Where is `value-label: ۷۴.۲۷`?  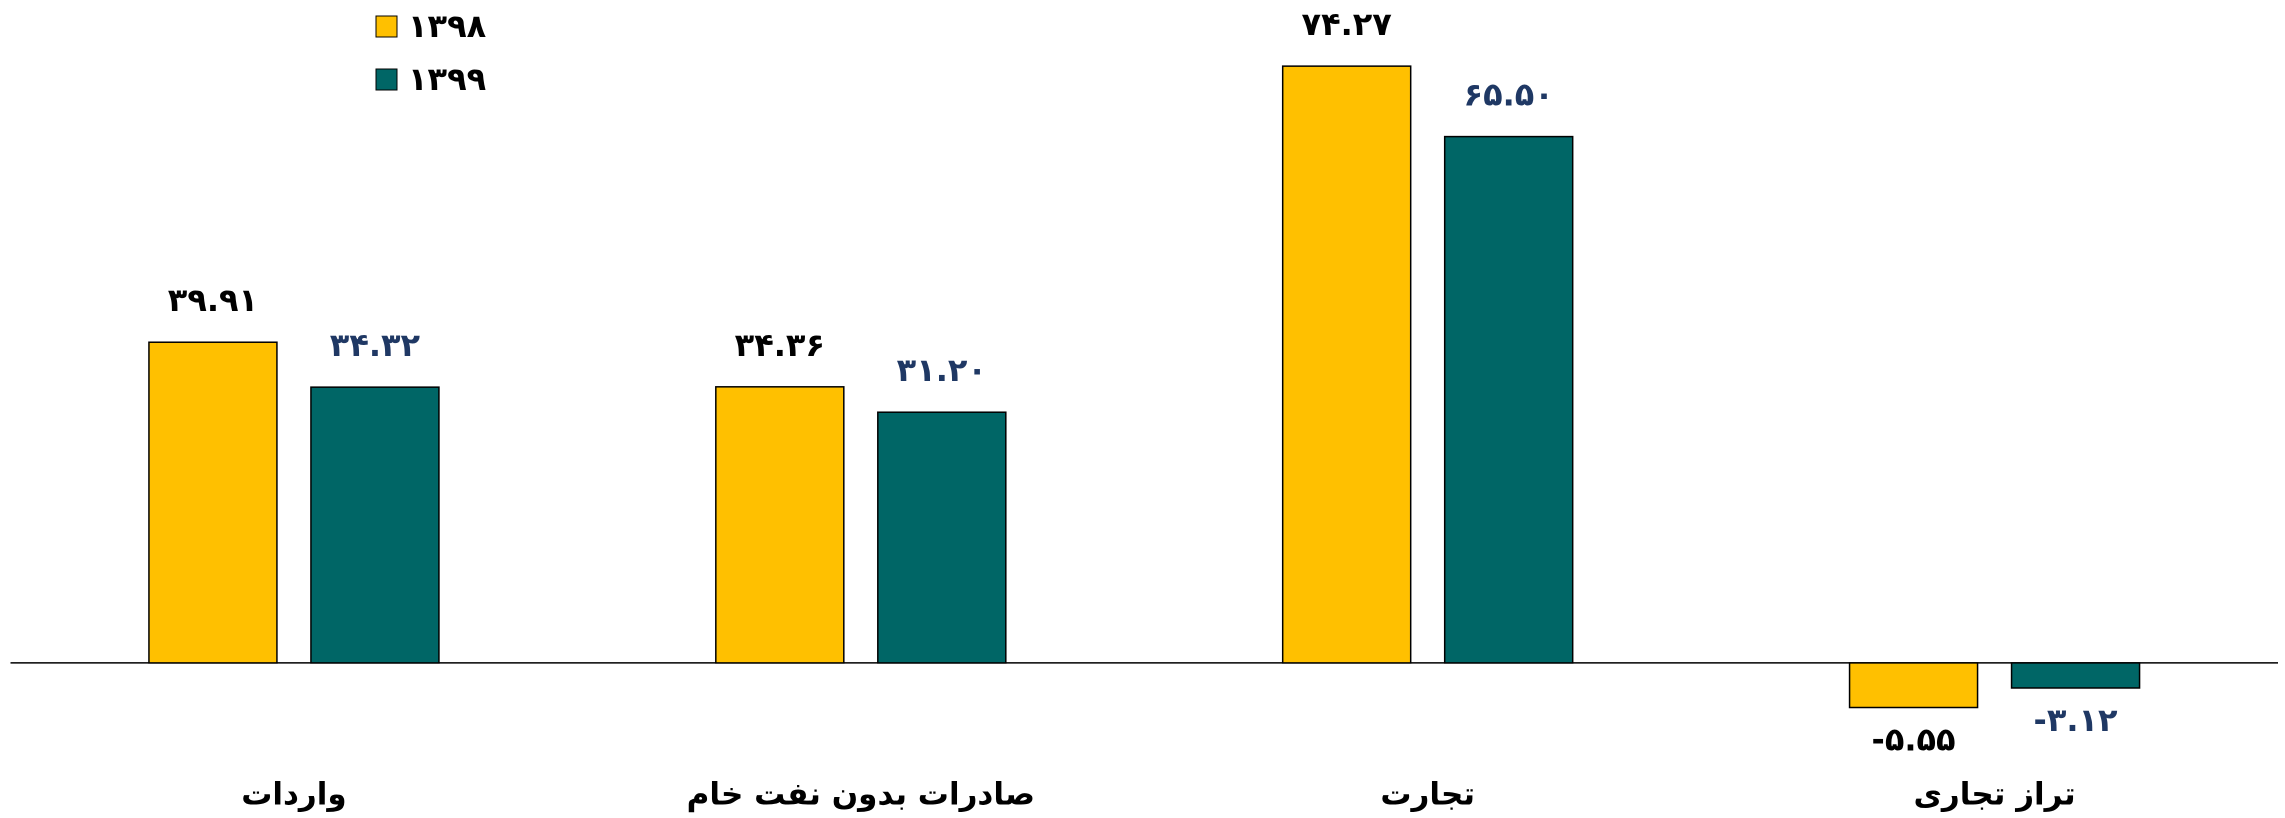
value-label: ۷۴.۲۷ is located at coordinates (1347, 24).